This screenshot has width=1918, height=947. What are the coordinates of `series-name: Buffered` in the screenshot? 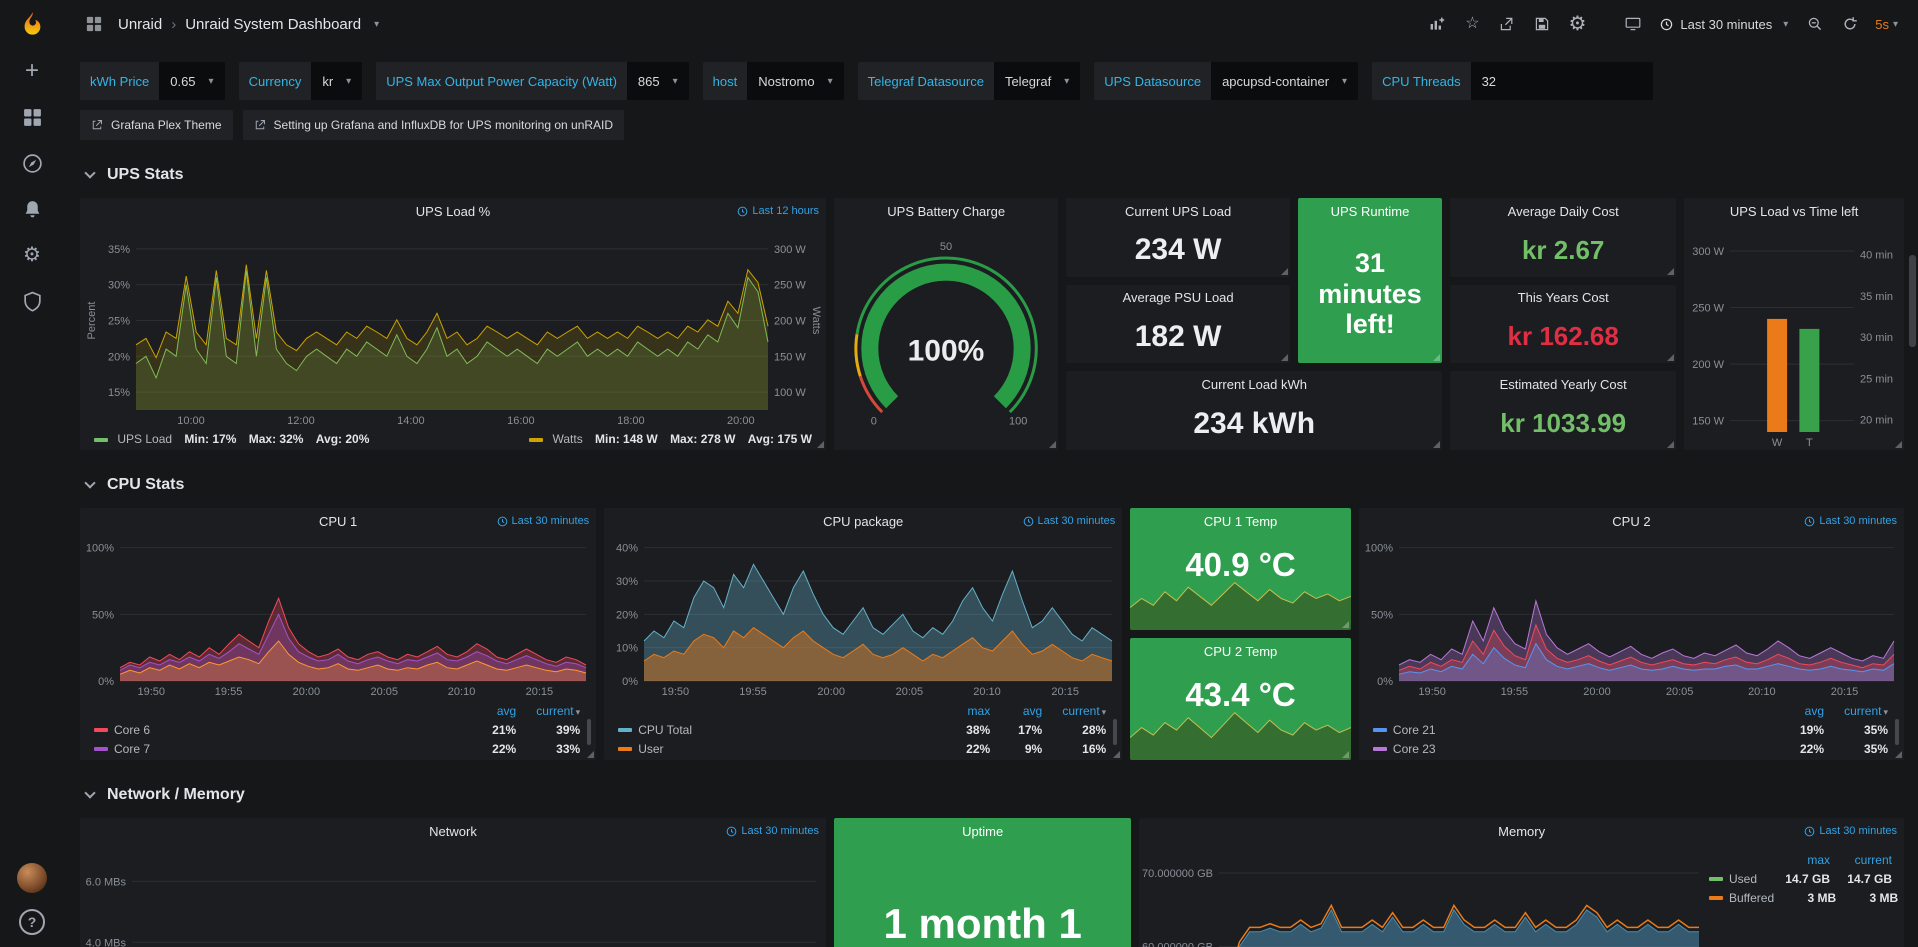 It's located at (1741, 898).